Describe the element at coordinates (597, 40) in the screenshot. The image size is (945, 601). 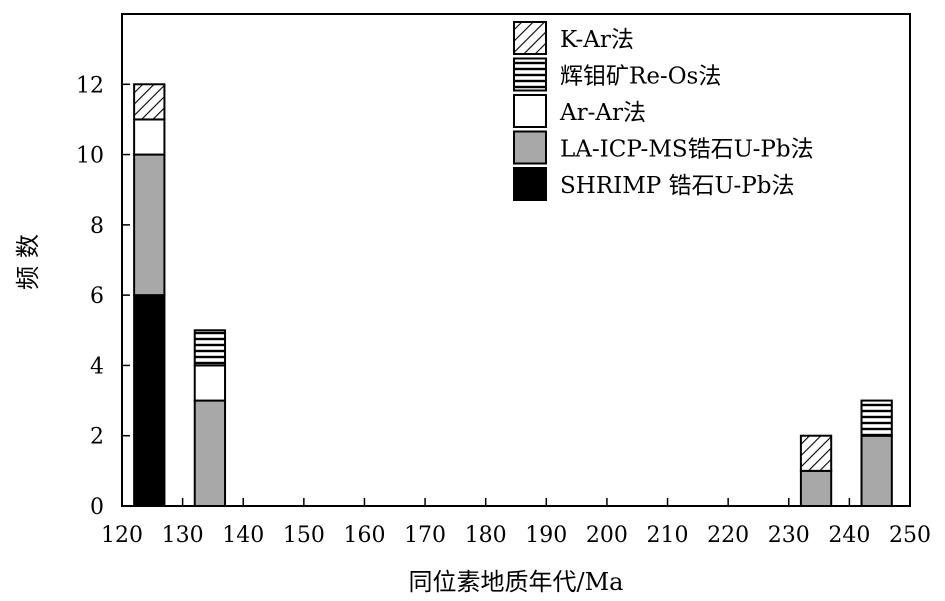
I see `legend-label: K-Ar法` at that location.